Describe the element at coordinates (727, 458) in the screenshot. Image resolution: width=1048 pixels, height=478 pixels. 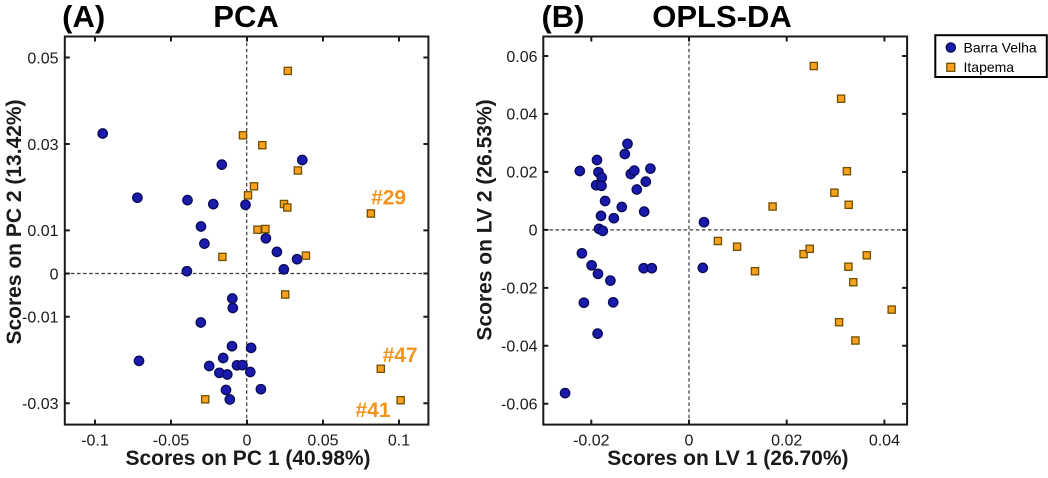
I see `svg-text: Scores on LV 1 (26.70%)` at that location.